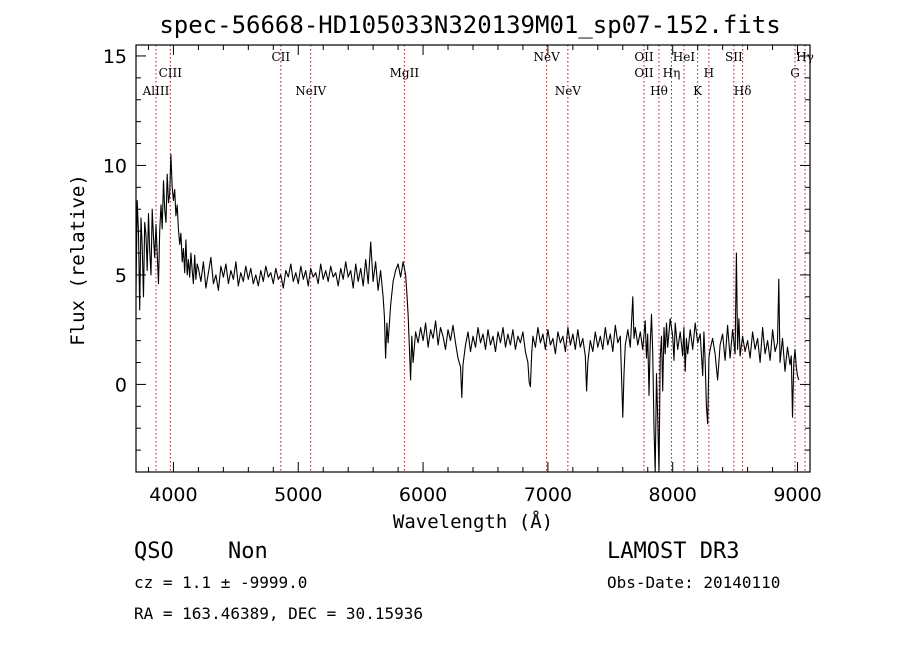  What do you see at coordinates (672, 73) in the screenshot?
I see `line-label-10: Hη` at bounding box center [672, 73].